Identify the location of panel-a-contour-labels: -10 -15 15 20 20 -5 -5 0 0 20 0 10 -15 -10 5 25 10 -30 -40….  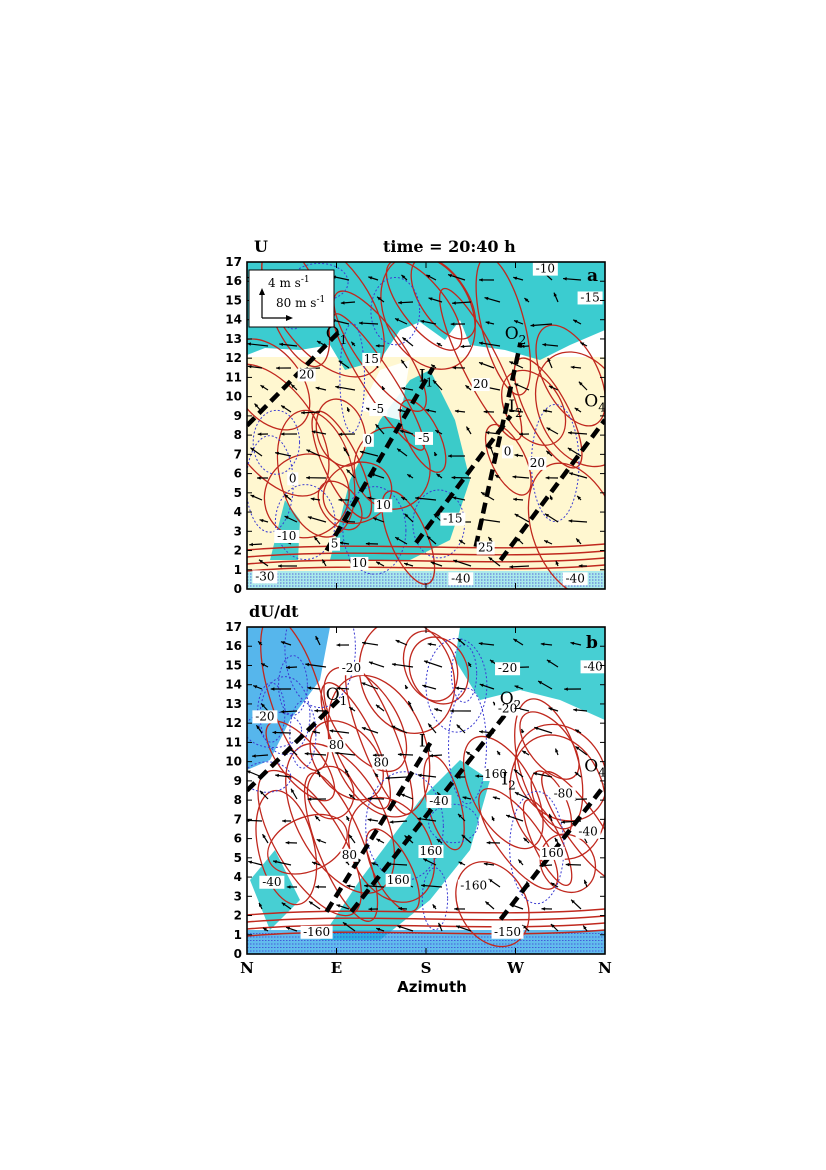
(427, 424).